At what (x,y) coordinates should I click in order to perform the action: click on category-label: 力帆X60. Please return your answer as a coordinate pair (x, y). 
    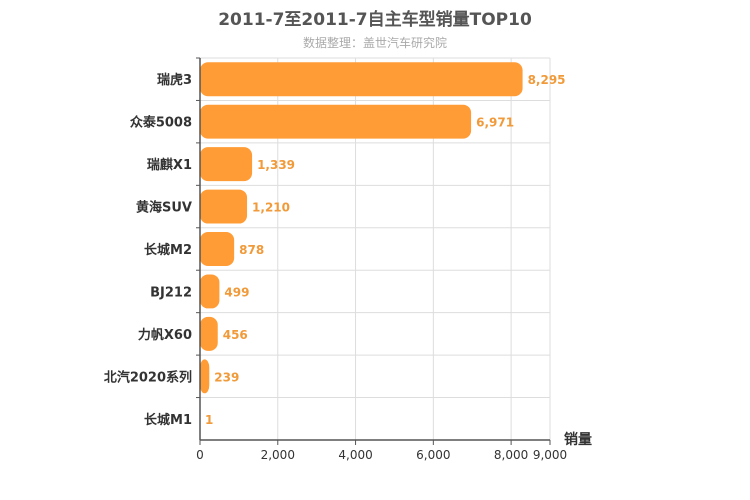
    Looking at the image, I should click on (165, 335).